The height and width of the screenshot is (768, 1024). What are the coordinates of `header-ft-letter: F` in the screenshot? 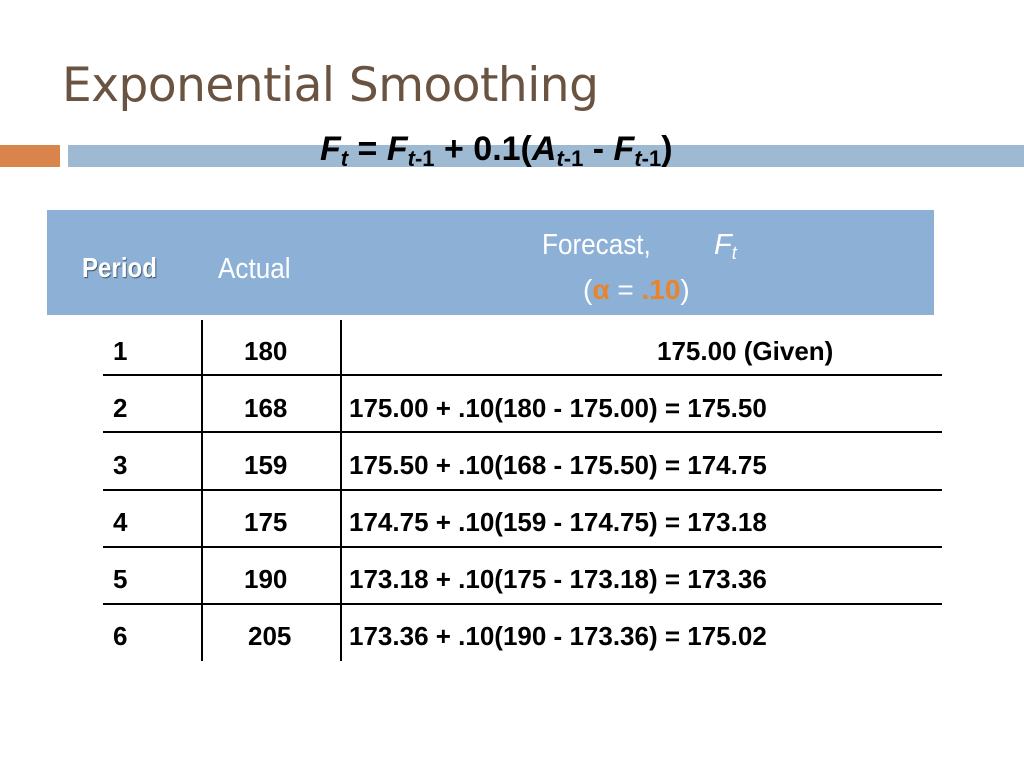 It's located at (723, 245).